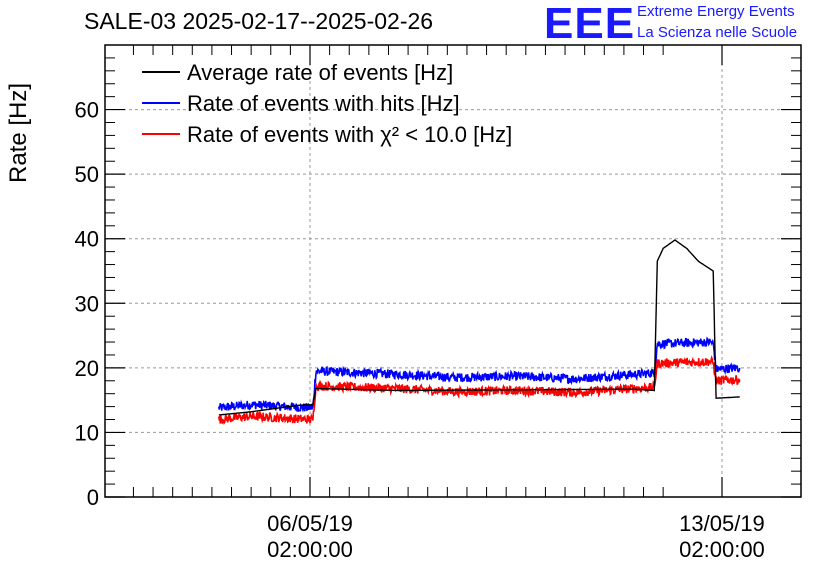 This screenshot has width=836, height=572. Describe the element at coordinates (310, 523) in the screenshot. I see `x-tick-date: 06/05/19` at that location.